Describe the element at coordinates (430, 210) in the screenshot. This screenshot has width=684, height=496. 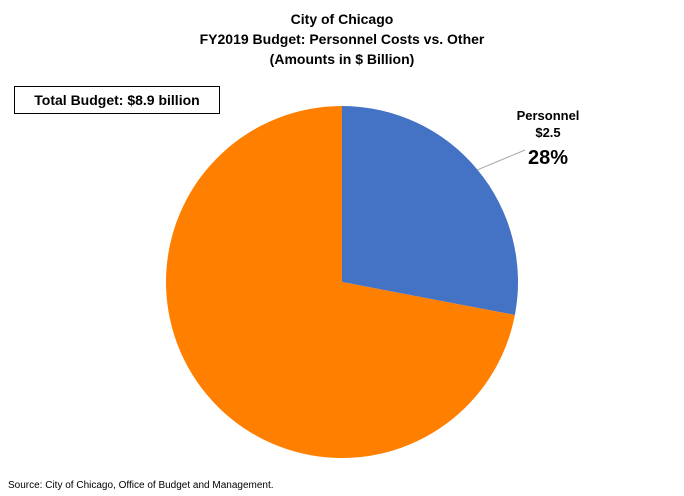
I see `pie-slice-personnel` at that location.